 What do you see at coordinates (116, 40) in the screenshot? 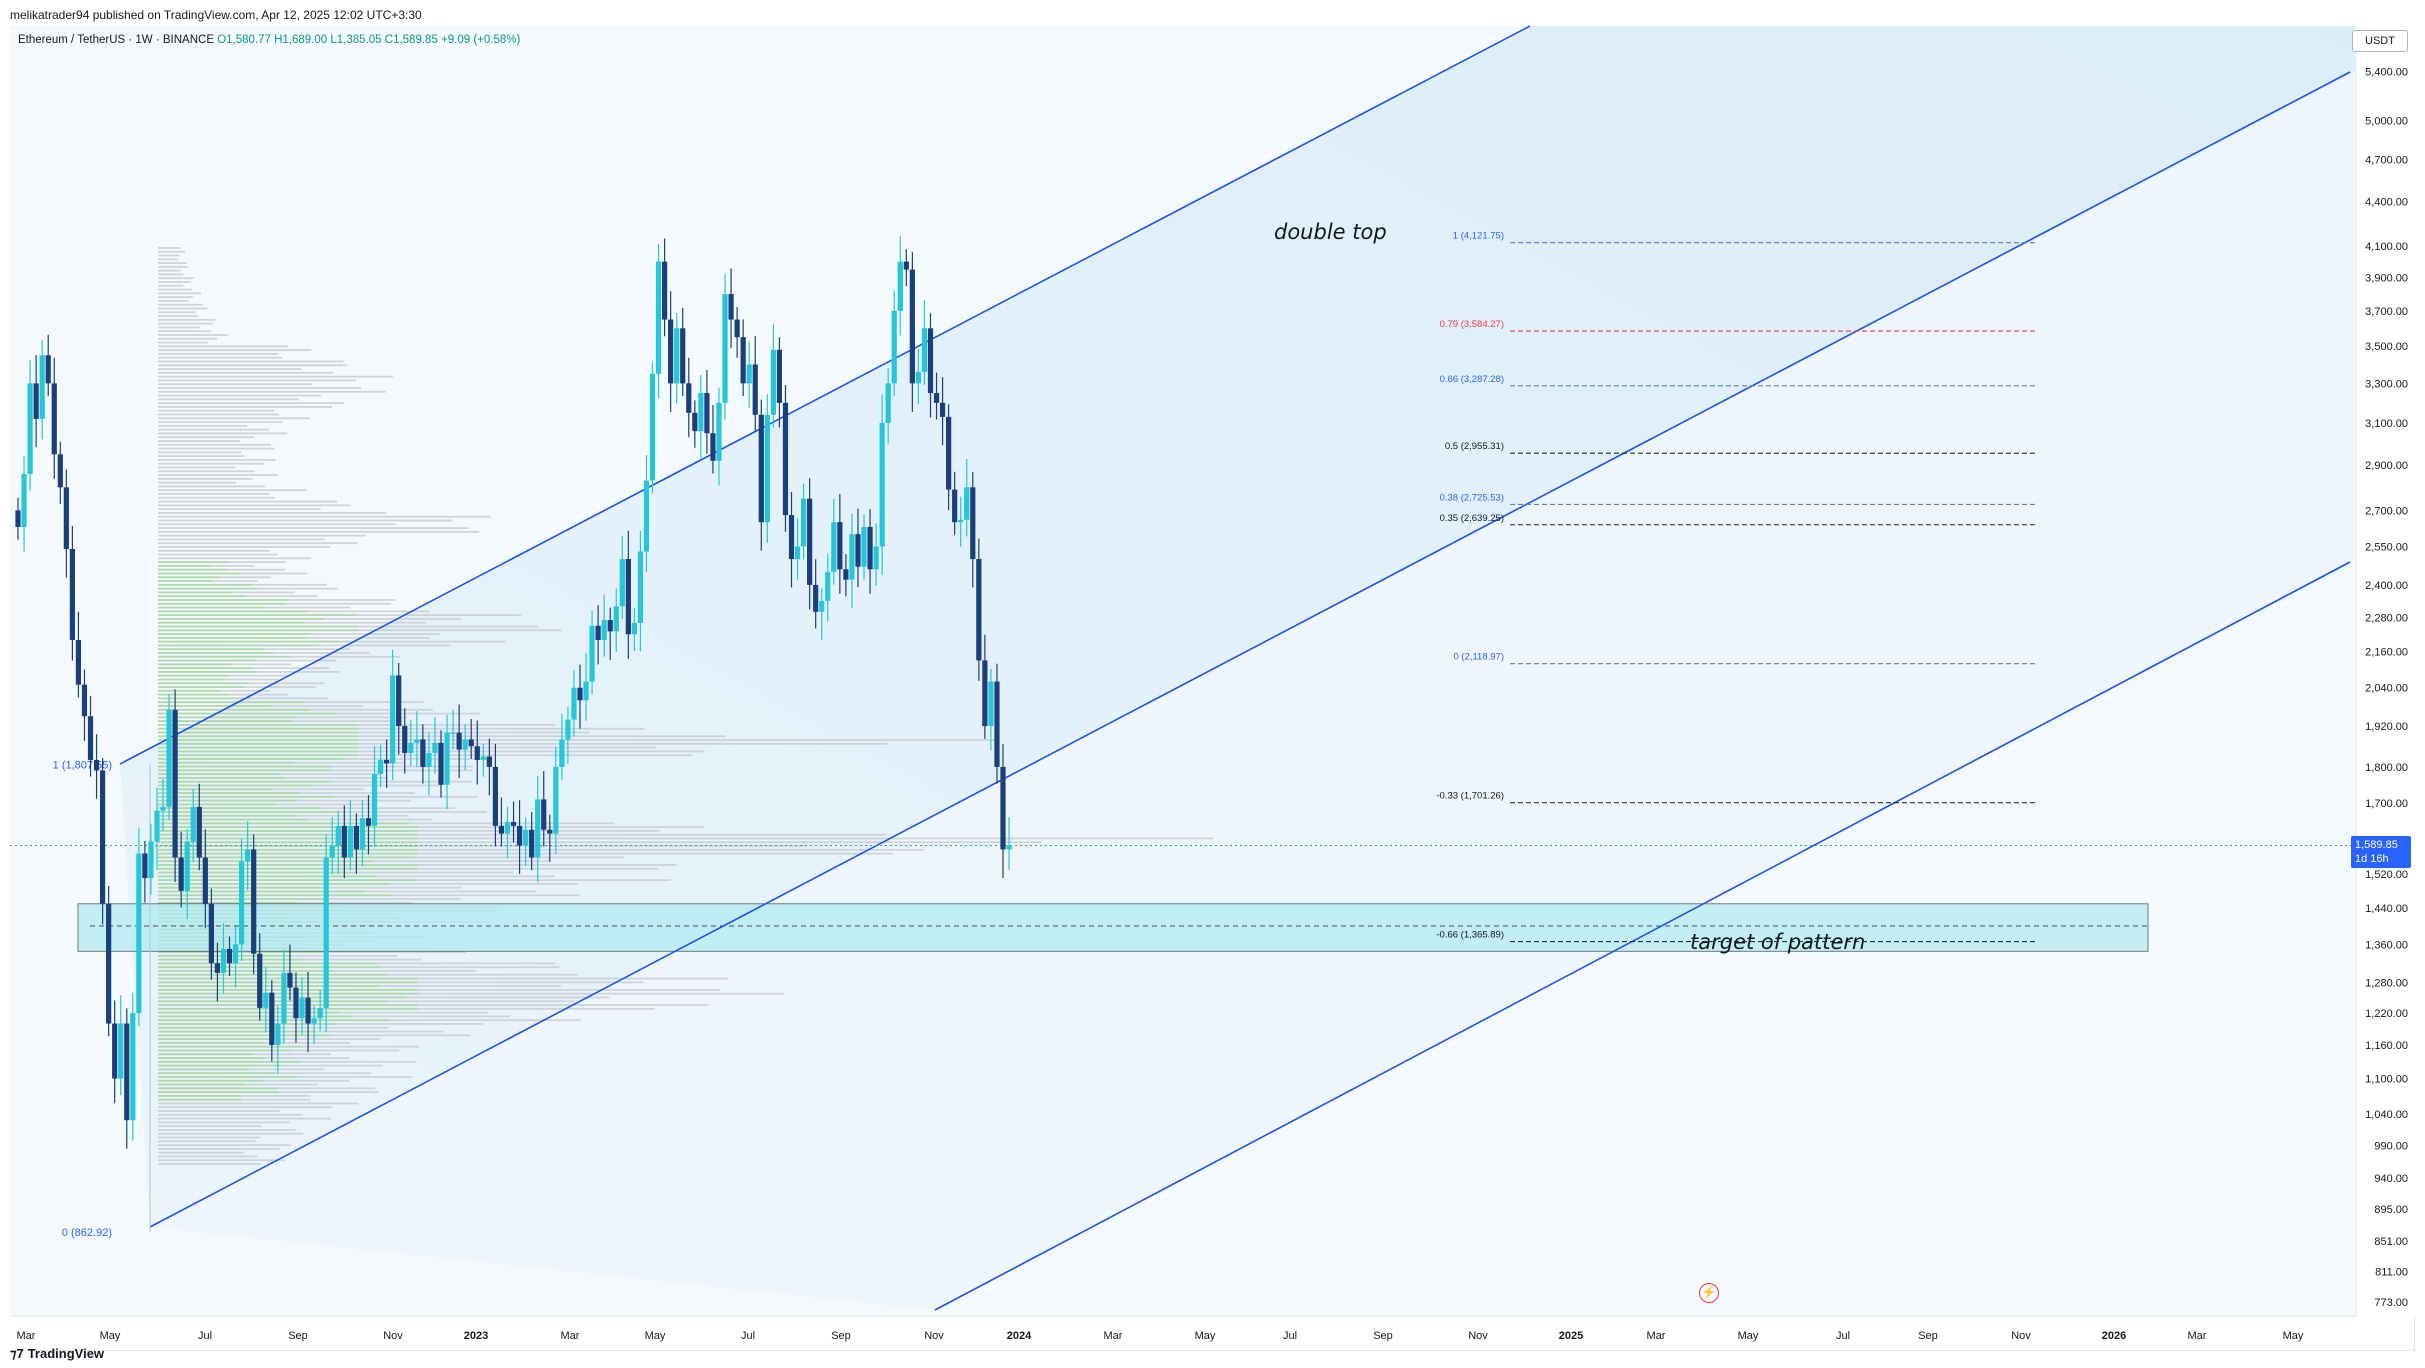
I see `symbol-name: Ethereum / TetherUS · 1W · BINANCE` at bounding box center [116, 40].